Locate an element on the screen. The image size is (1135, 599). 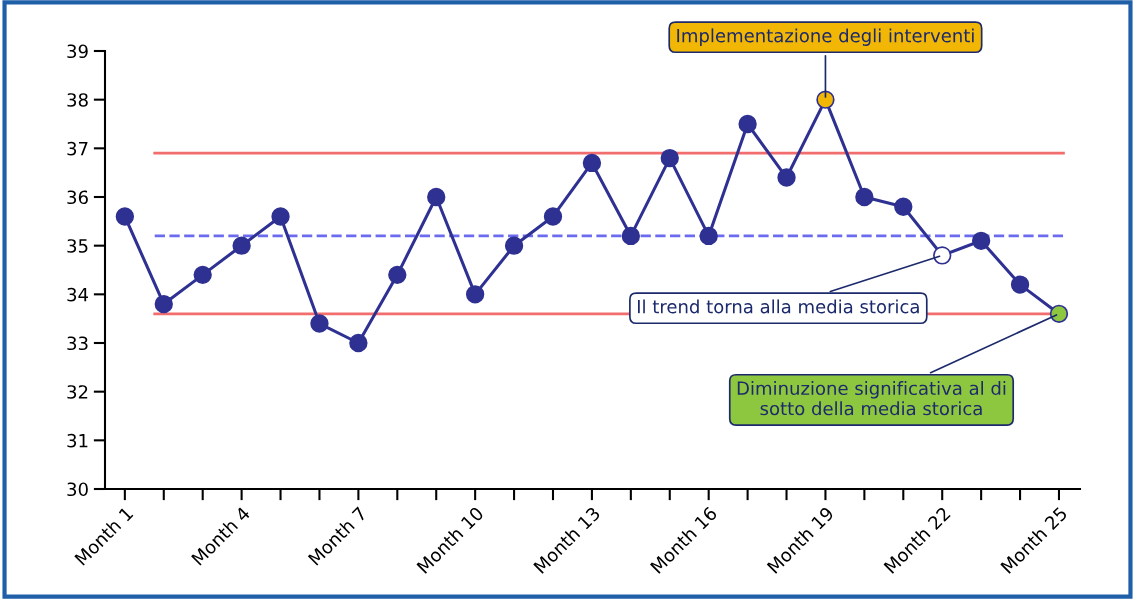
y-tick-label: 33 is located at coordinates (77, 343).